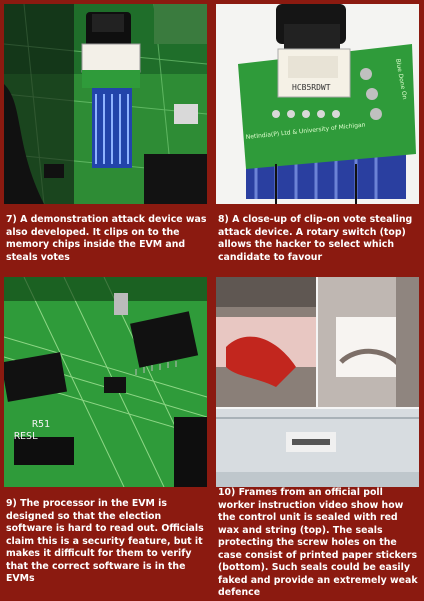  Describe the element at coordinates (164, 343) in the screenshot. I see `processor-chip` at that location.